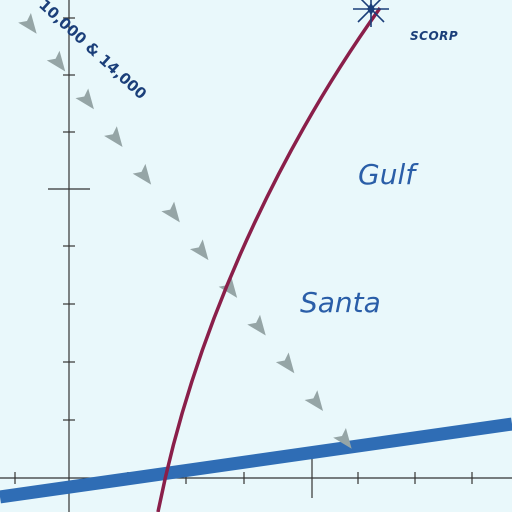  Describe the element at coordinates (340, 302) in the screenshot. I see `water-label-santa: Santa` at that location.